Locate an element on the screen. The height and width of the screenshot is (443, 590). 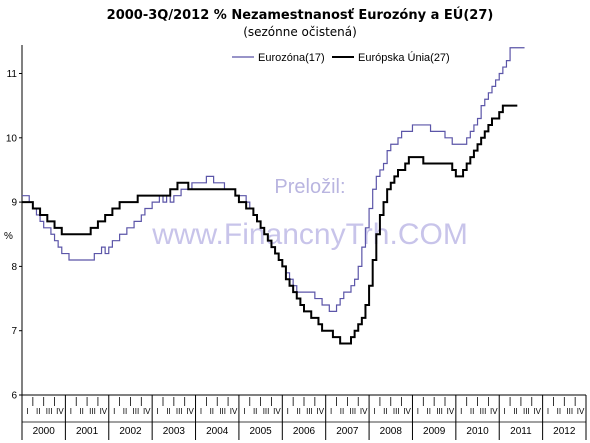
year-tick-label: 2001 is located at coordinates (87, 431).